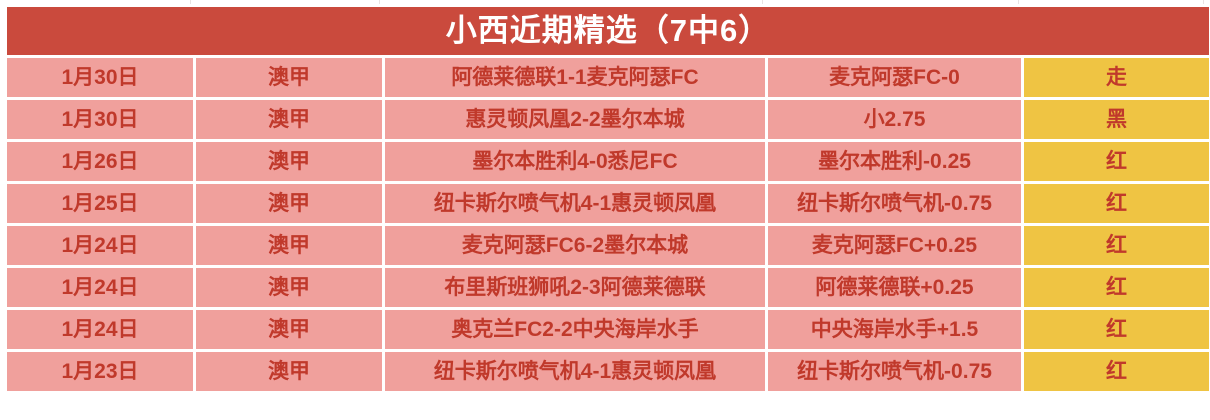 The width and height of the screenshot is (1210, 420). I want to click on table-row: 1月26日 澳甲 墨尔本胜利4-0悉尼FC 墨尔本胜利-0.25 红, so click(608, 161).